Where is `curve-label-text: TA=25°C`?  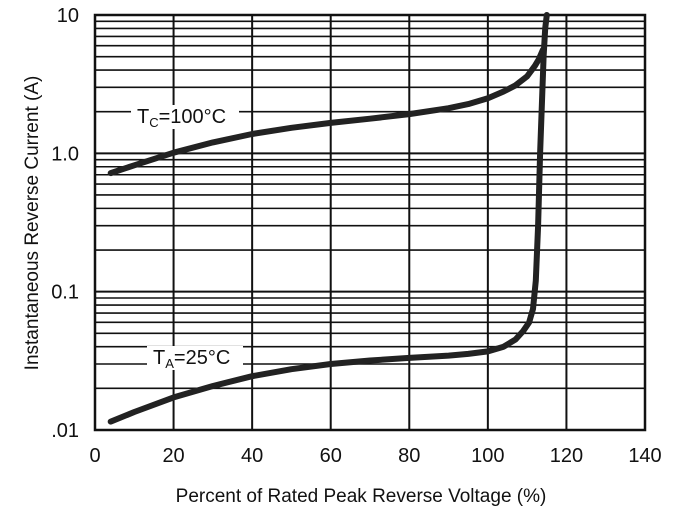
curve-label-text: TA=25°C is located at coordinates (191, 359).